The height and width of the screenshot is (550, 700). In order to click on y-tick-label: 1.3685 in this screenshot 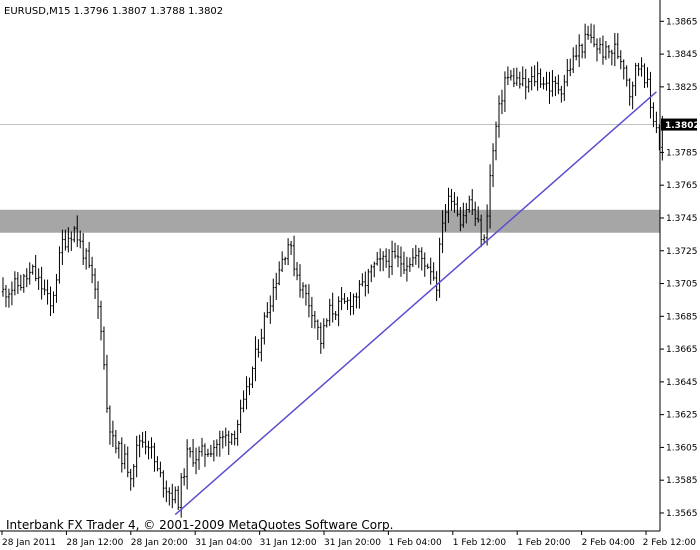, I will do `click(682, 317)`.